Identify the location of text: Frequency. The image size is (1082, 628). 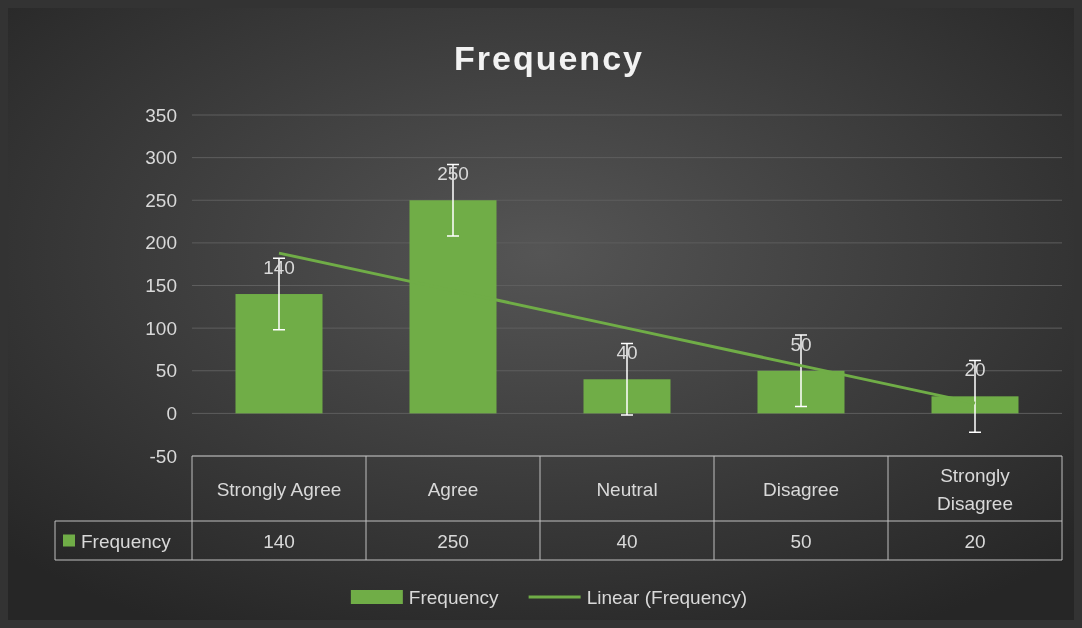
(453, 597).